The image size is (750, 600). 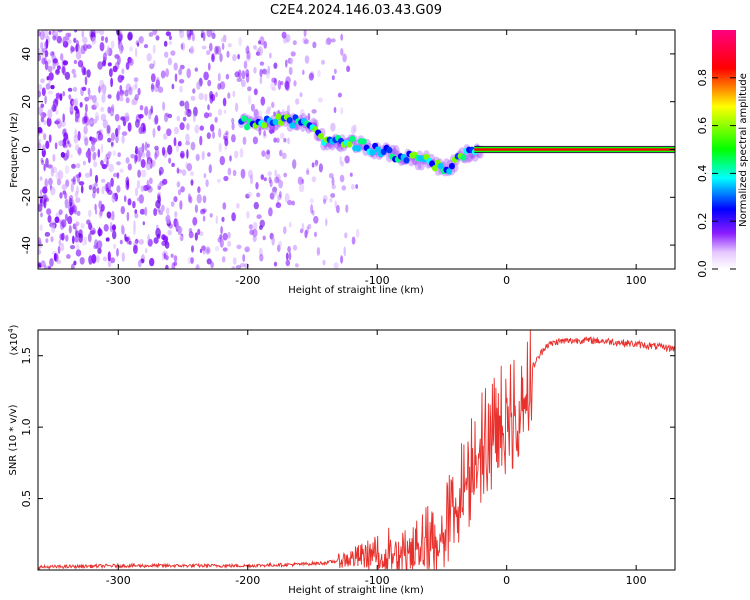 I want to click on y-tick-label: -20, so click(x=26, y=197).